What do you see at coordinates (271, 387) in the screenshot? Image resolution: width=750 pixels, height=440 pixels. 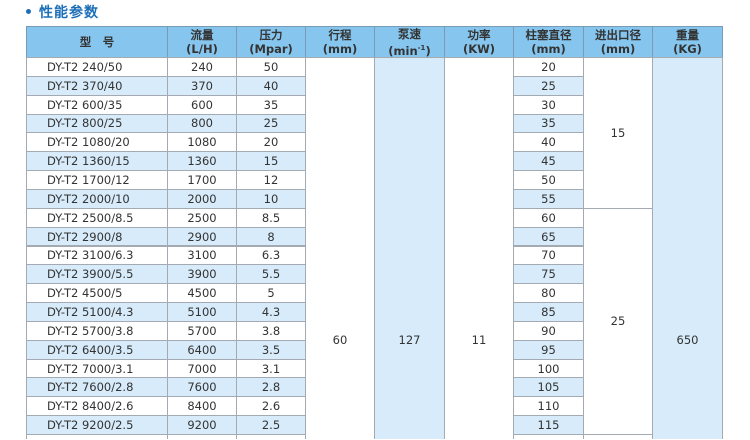 I see `pressure-cell: 2.8` at bounding box center [271, 387].